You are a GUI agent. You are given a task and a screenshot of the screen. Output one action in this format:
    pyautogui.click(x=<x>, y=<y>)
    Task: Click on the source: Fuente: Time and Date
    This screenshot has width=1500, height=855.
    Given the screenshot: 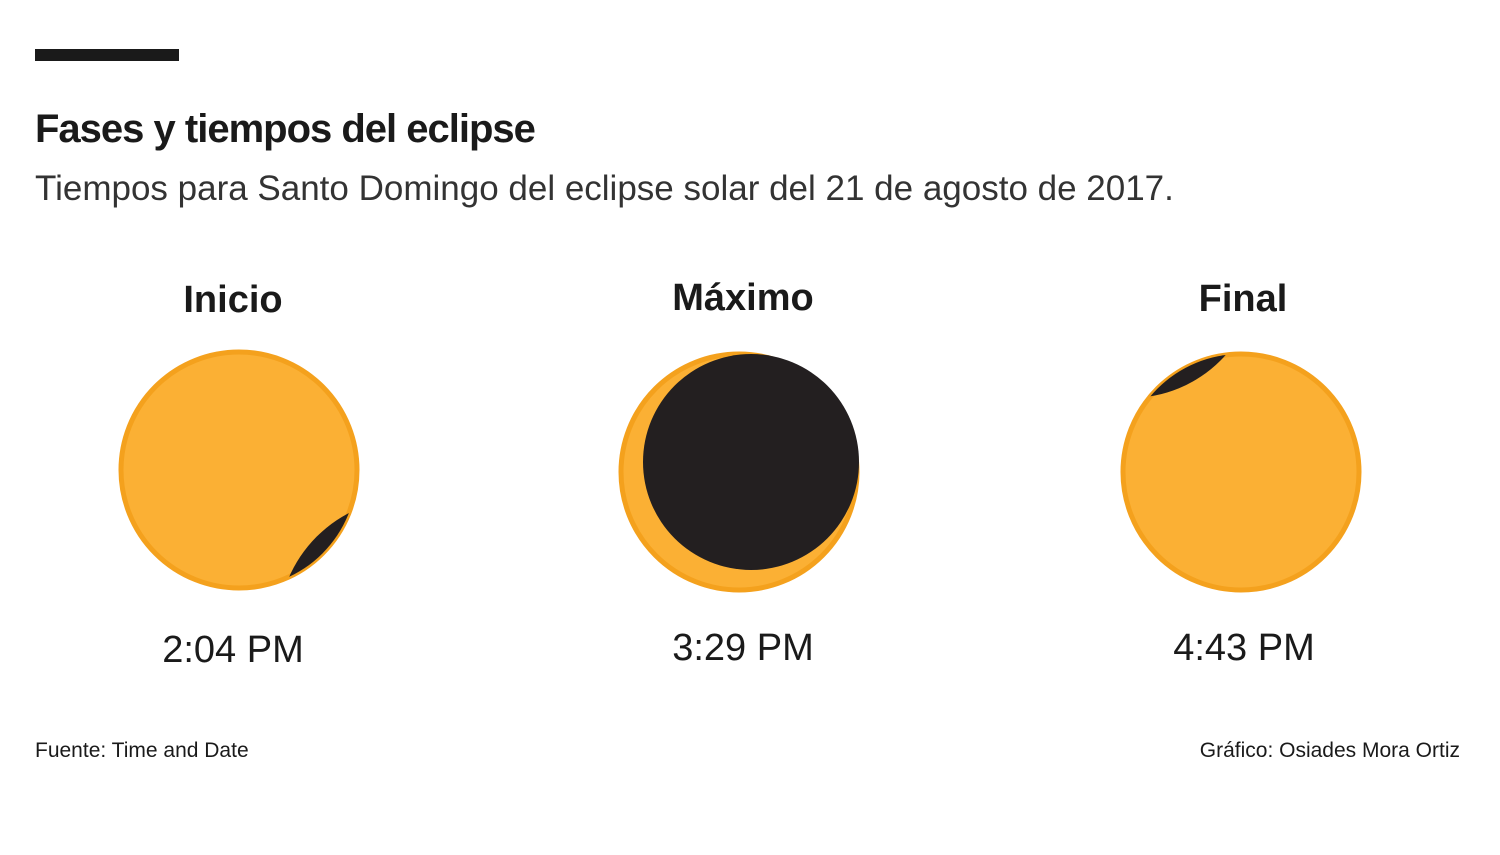 What is the action you would take?
    pyautogui.click(x=142, y=750)
    